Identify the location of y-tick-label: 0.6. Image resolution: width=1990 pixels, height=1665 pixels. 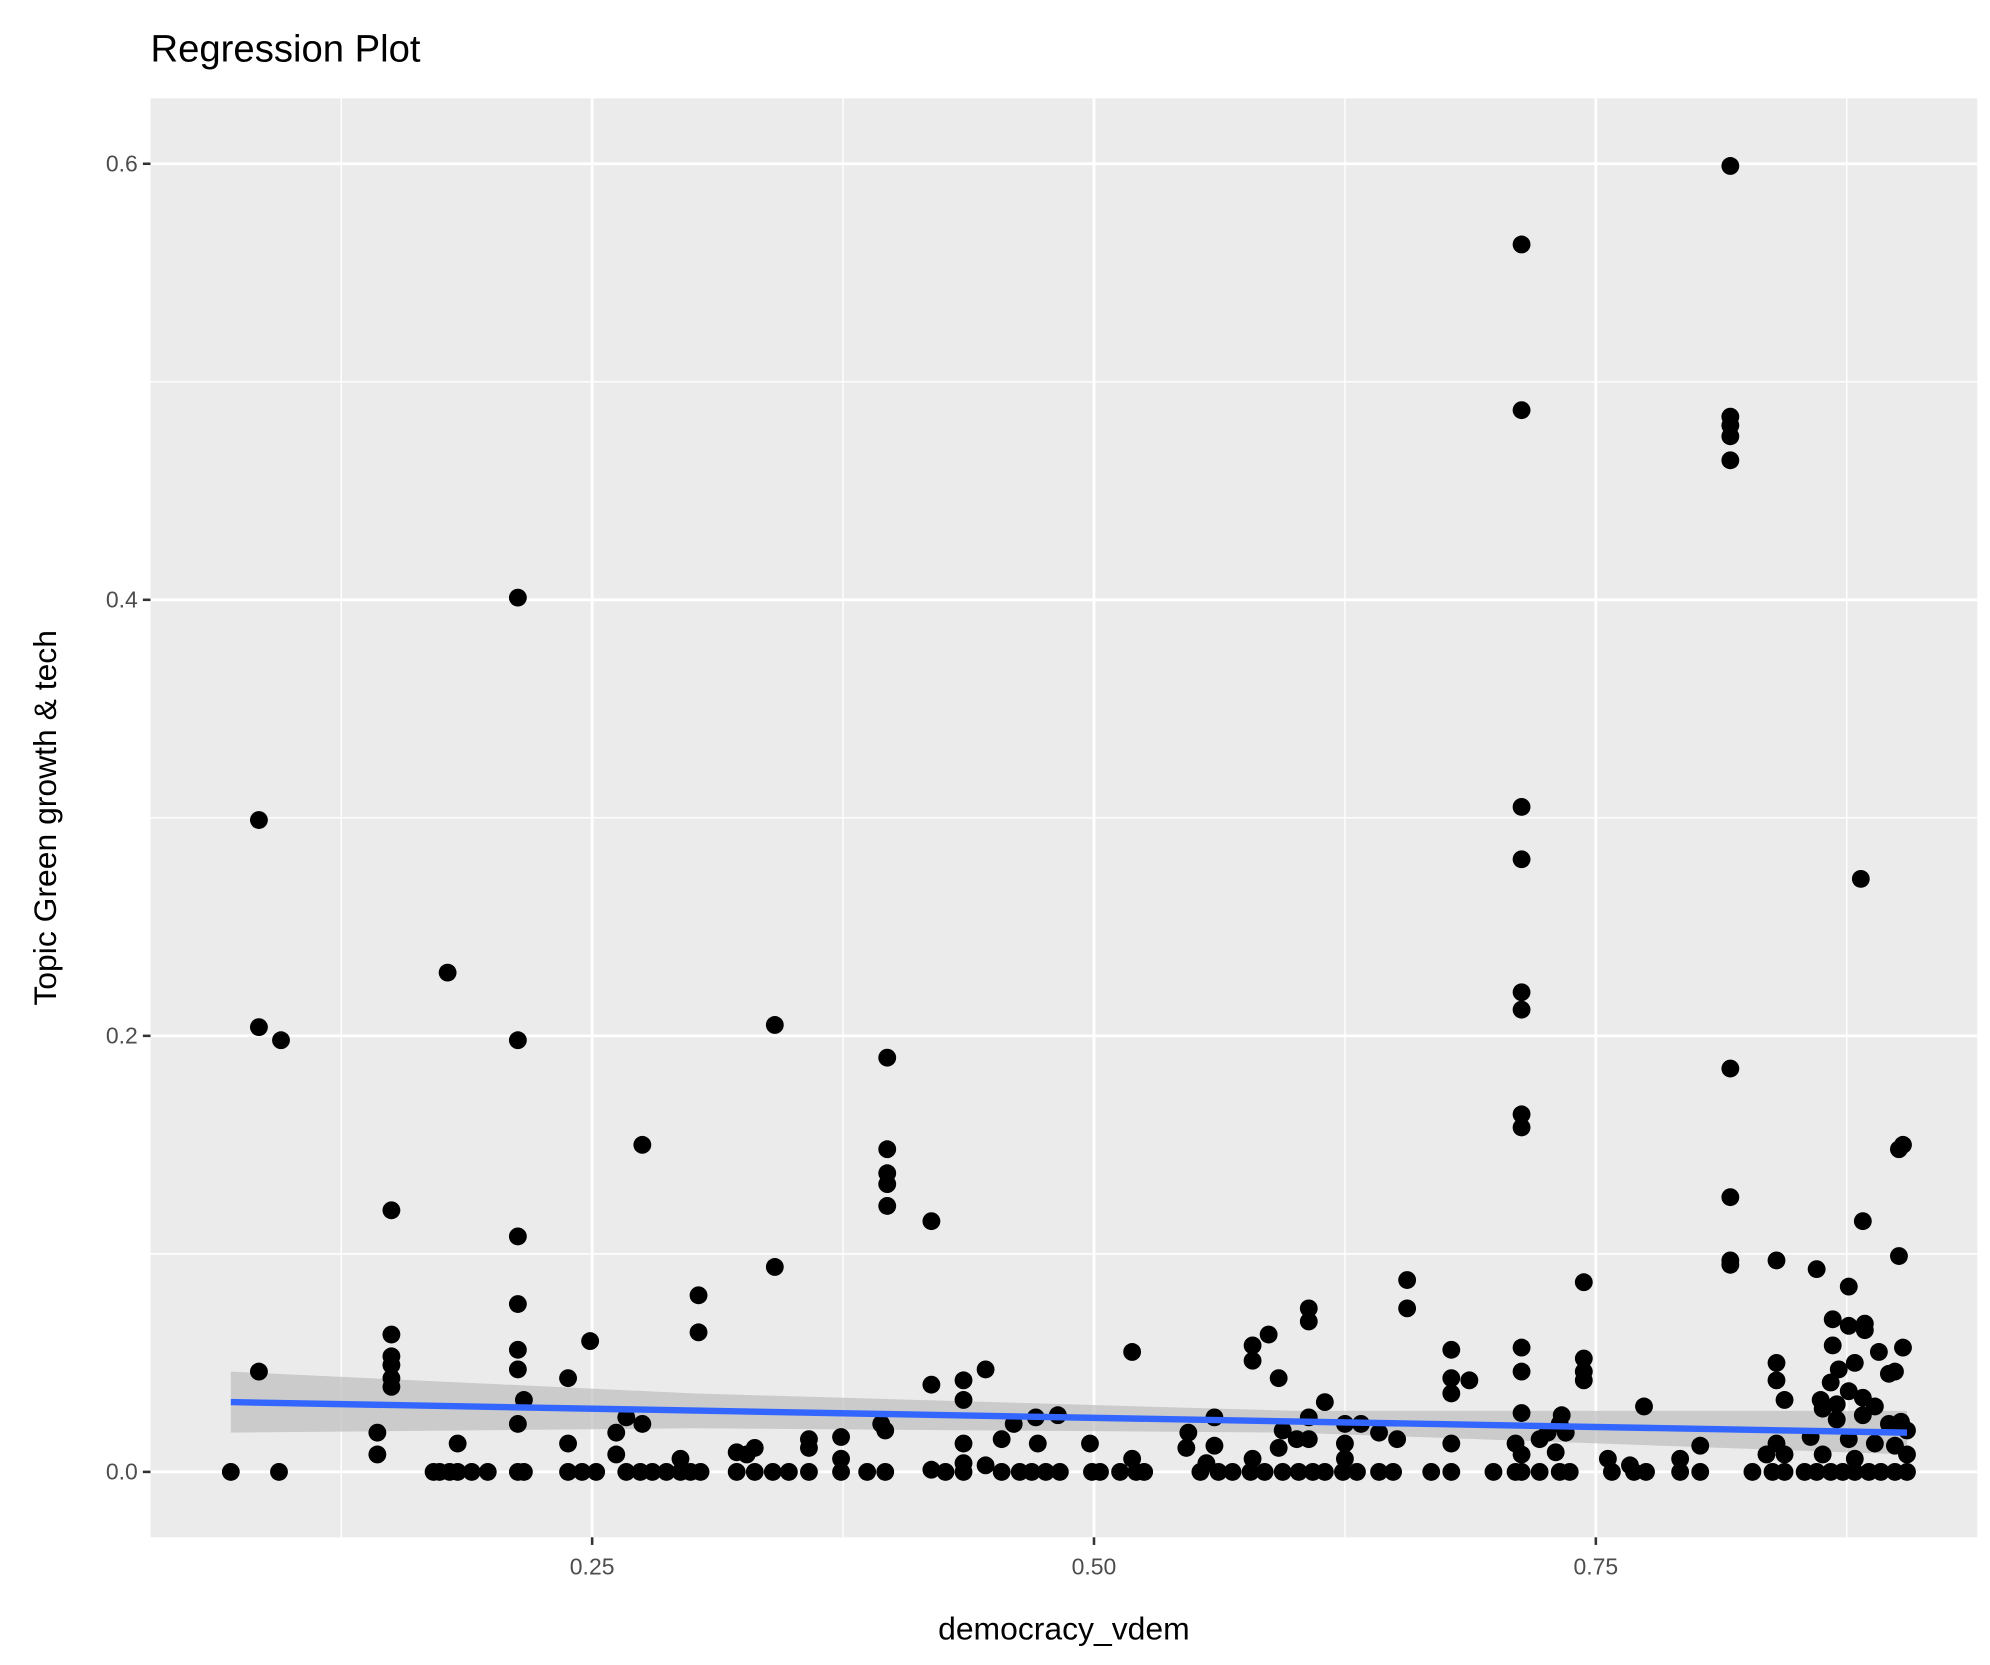
(122, 163).